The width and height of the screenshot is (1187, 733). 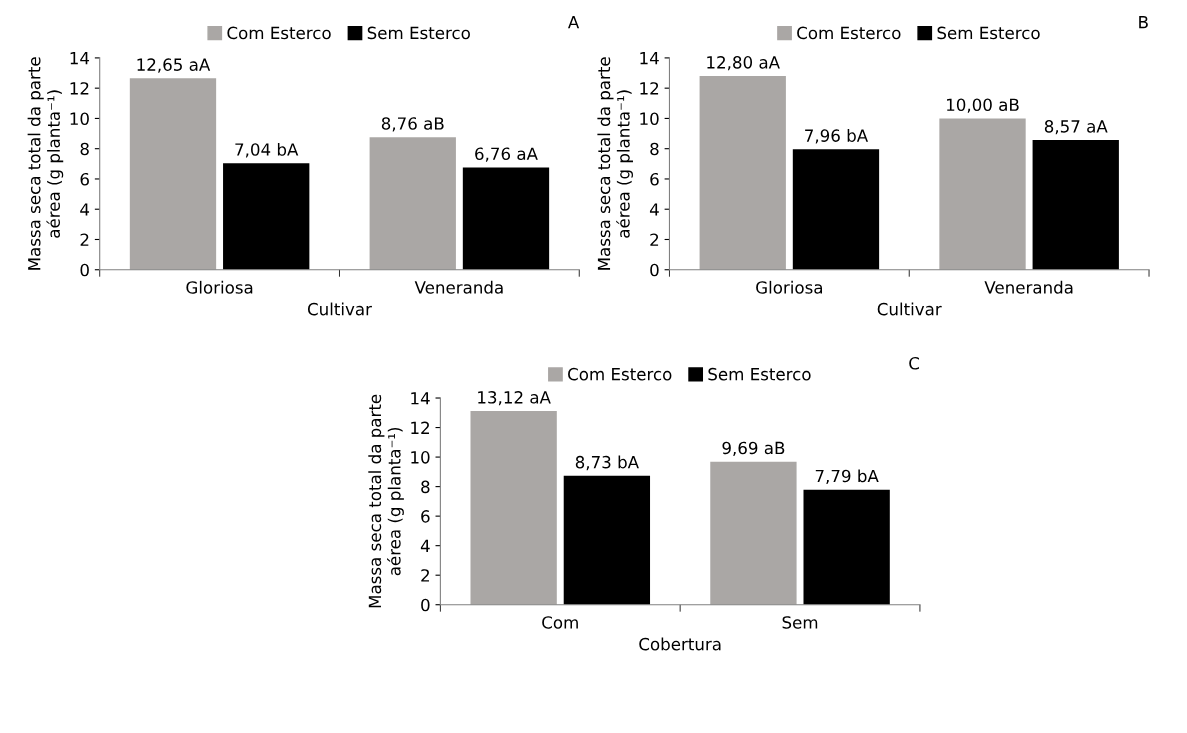 I want to click on data-label: 12,65 aA, so click(x=174, y=65).